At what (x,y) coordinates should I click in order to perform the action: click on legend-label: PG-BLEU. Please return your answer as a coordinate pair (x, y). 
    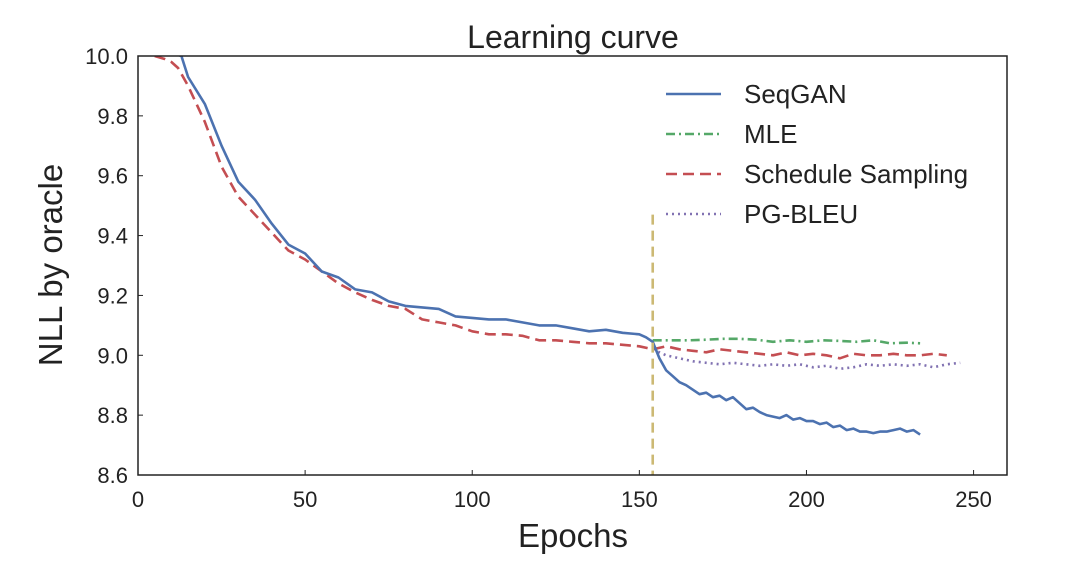
    Looking at the image, I should click on (801, 214).